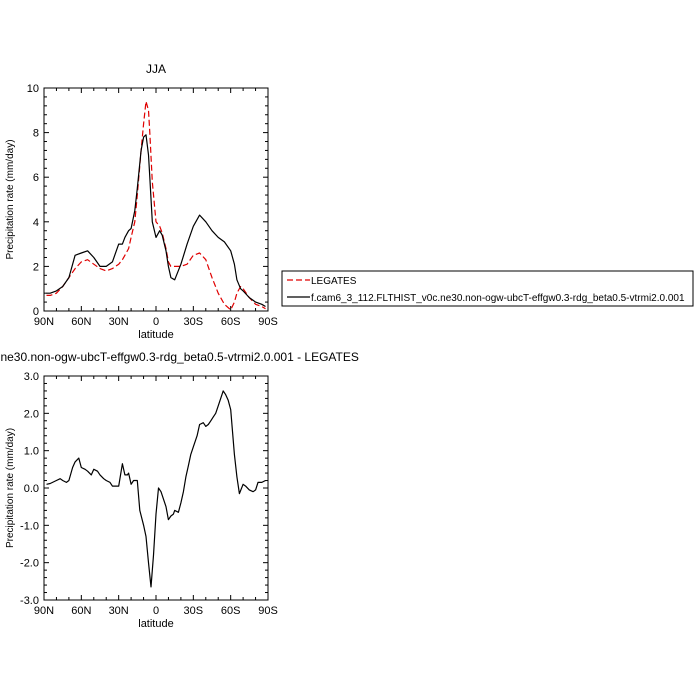 The width and height of the screenshot is (700, 700). Describe the element at coordinates (36, 178) in the screenshot. I see `y-tick-label: 6` at that location.